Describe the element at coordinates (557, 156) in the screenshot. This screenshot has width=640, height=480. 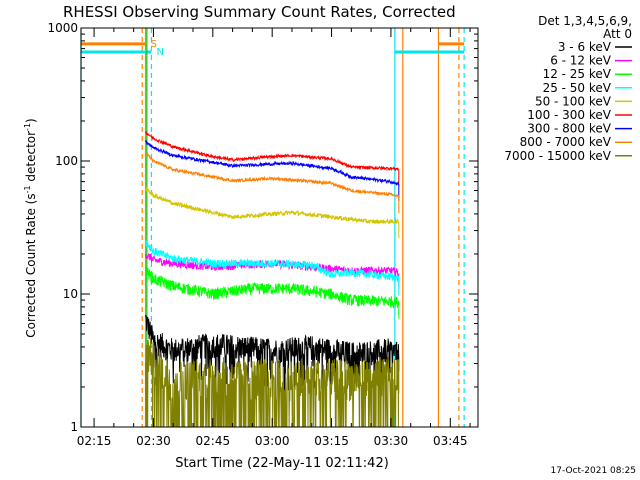
I see `legend-label-8: 7000 - 15000 keV` at that location.